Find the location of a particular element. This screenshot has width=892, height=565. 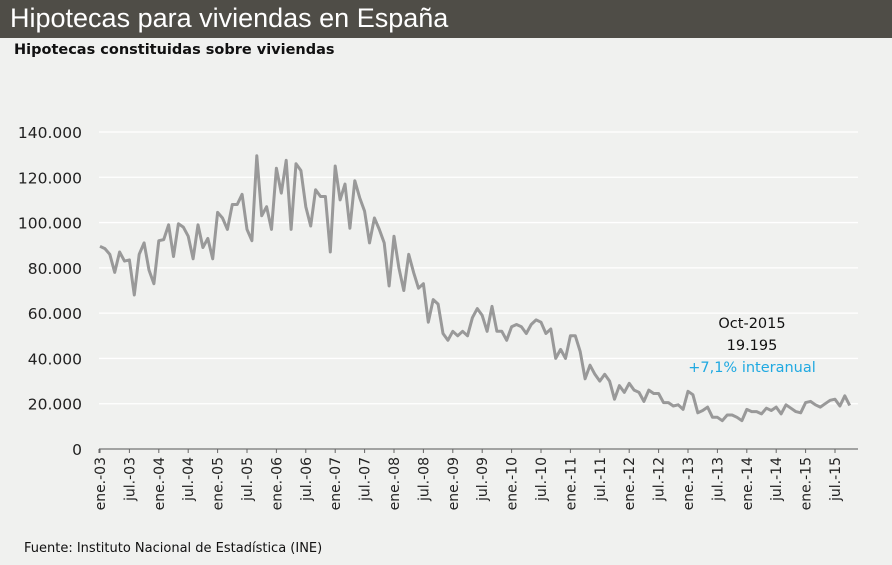

x-tick-label: jul.-05 is located at coordinates (248, 479).